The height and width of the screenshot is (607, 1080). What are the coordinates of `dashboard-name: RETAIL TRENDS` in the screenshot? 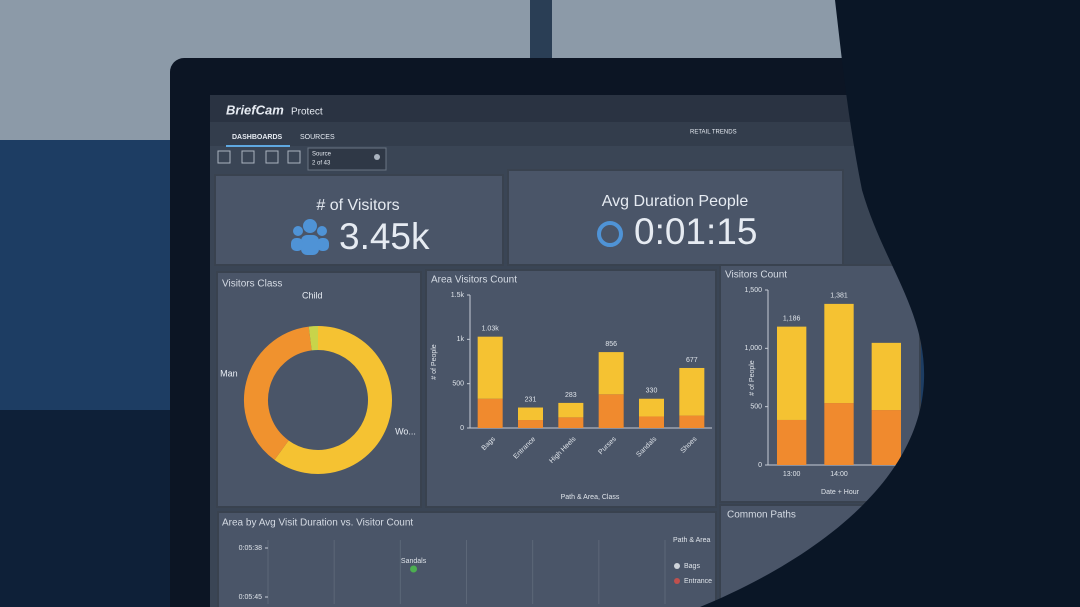 It's located at (713, 133).